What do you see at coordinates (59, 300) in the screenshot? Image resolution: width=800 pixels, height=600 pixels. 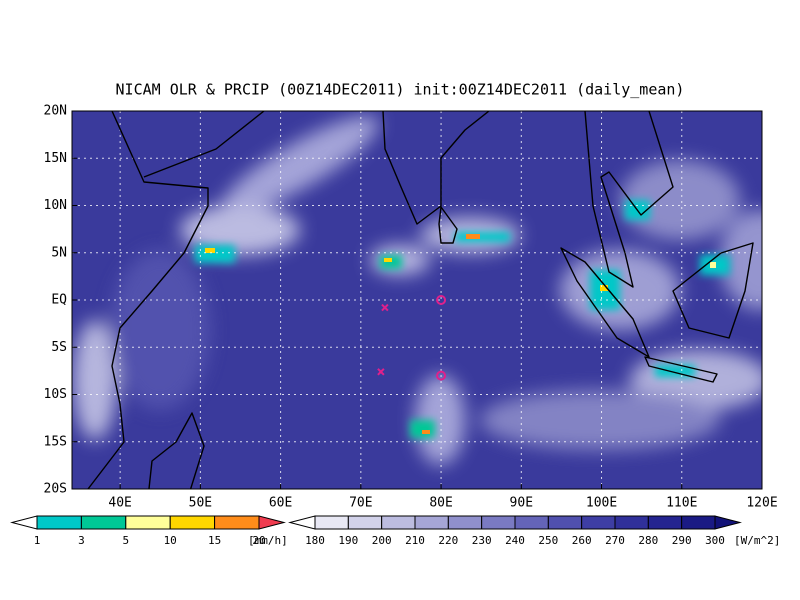 I see `y-tick-label: EQ` at bounding box center [59, 300].